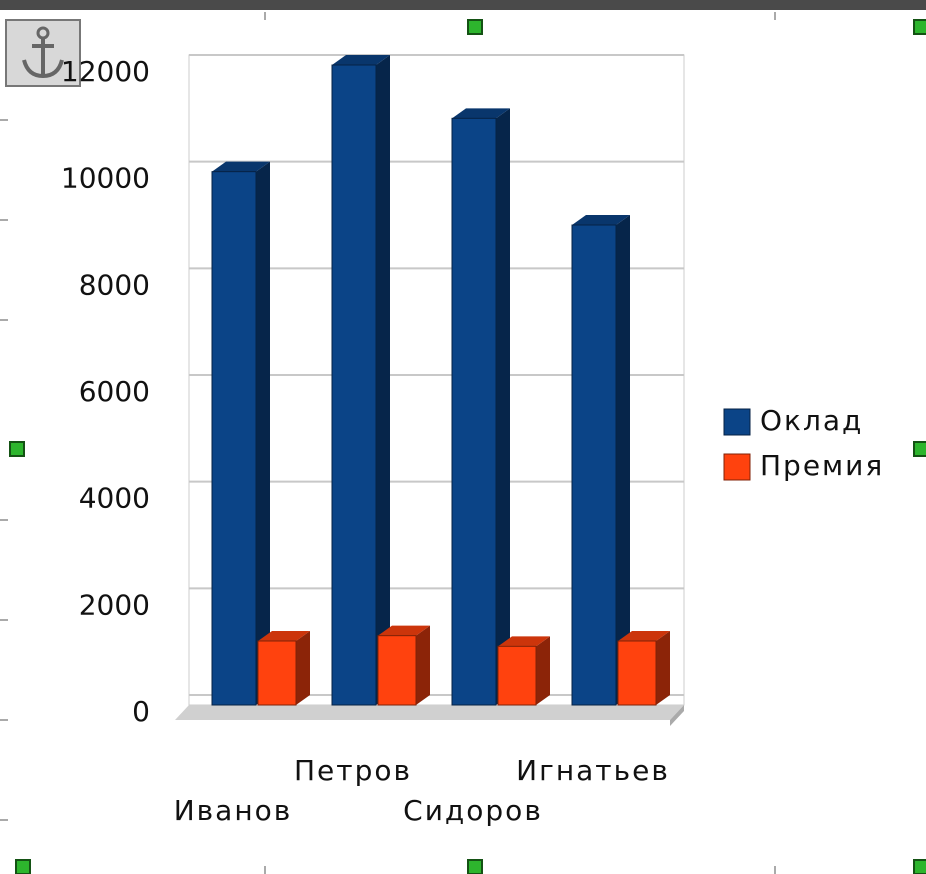  Describe the element at coordinates (473, 810) in the screenshot. I see `x-tick-label: Сидоров` at that location.